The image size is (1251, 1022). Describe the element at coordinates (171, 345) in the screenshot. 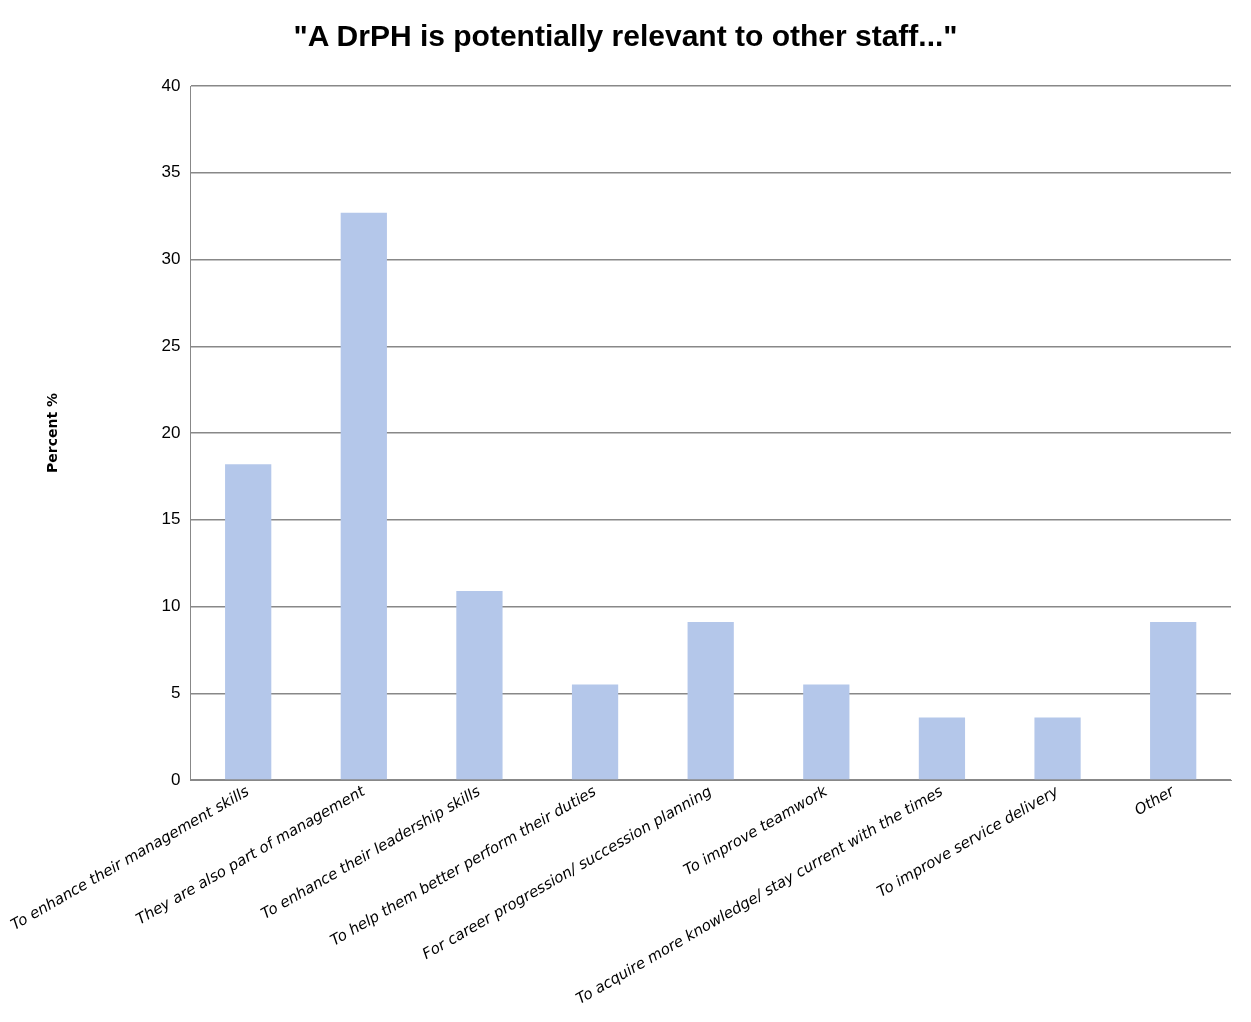

I see `y-tick-label: 25` at that location.